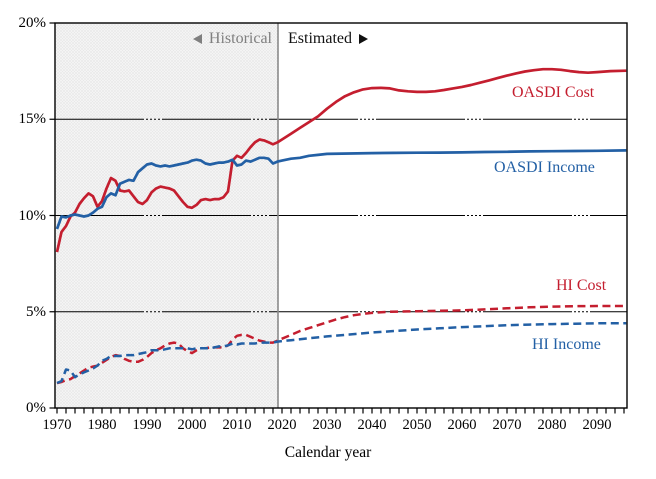  What do you see at coordinates (32, 119) in the screenshot?
I see `y-tick-label: 15%` at bounding box center [32, 119].